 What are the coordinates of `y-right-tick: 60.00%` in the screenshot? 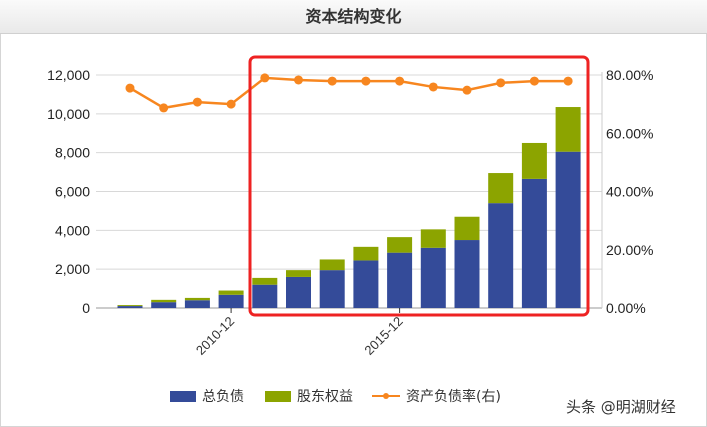 It's located at (629, 133).